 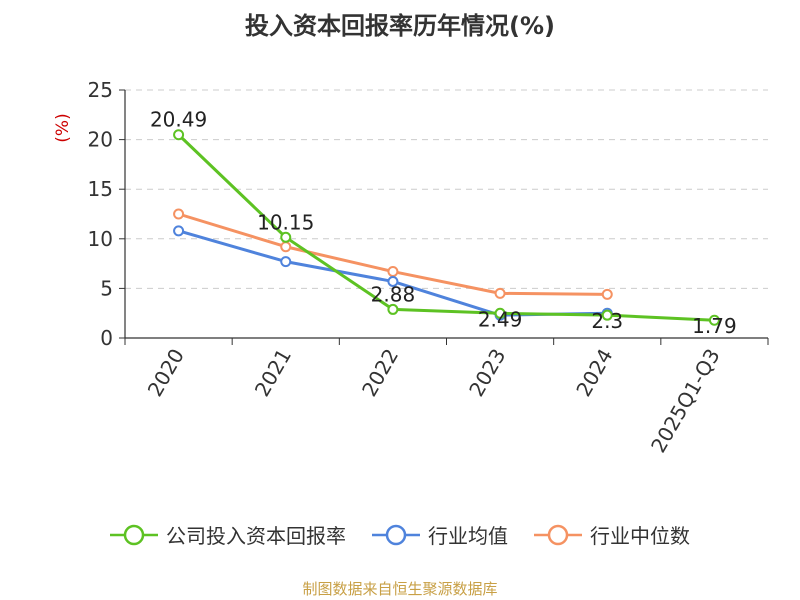 I want to click on data-label: 10.15, so click(x=285, y=222).